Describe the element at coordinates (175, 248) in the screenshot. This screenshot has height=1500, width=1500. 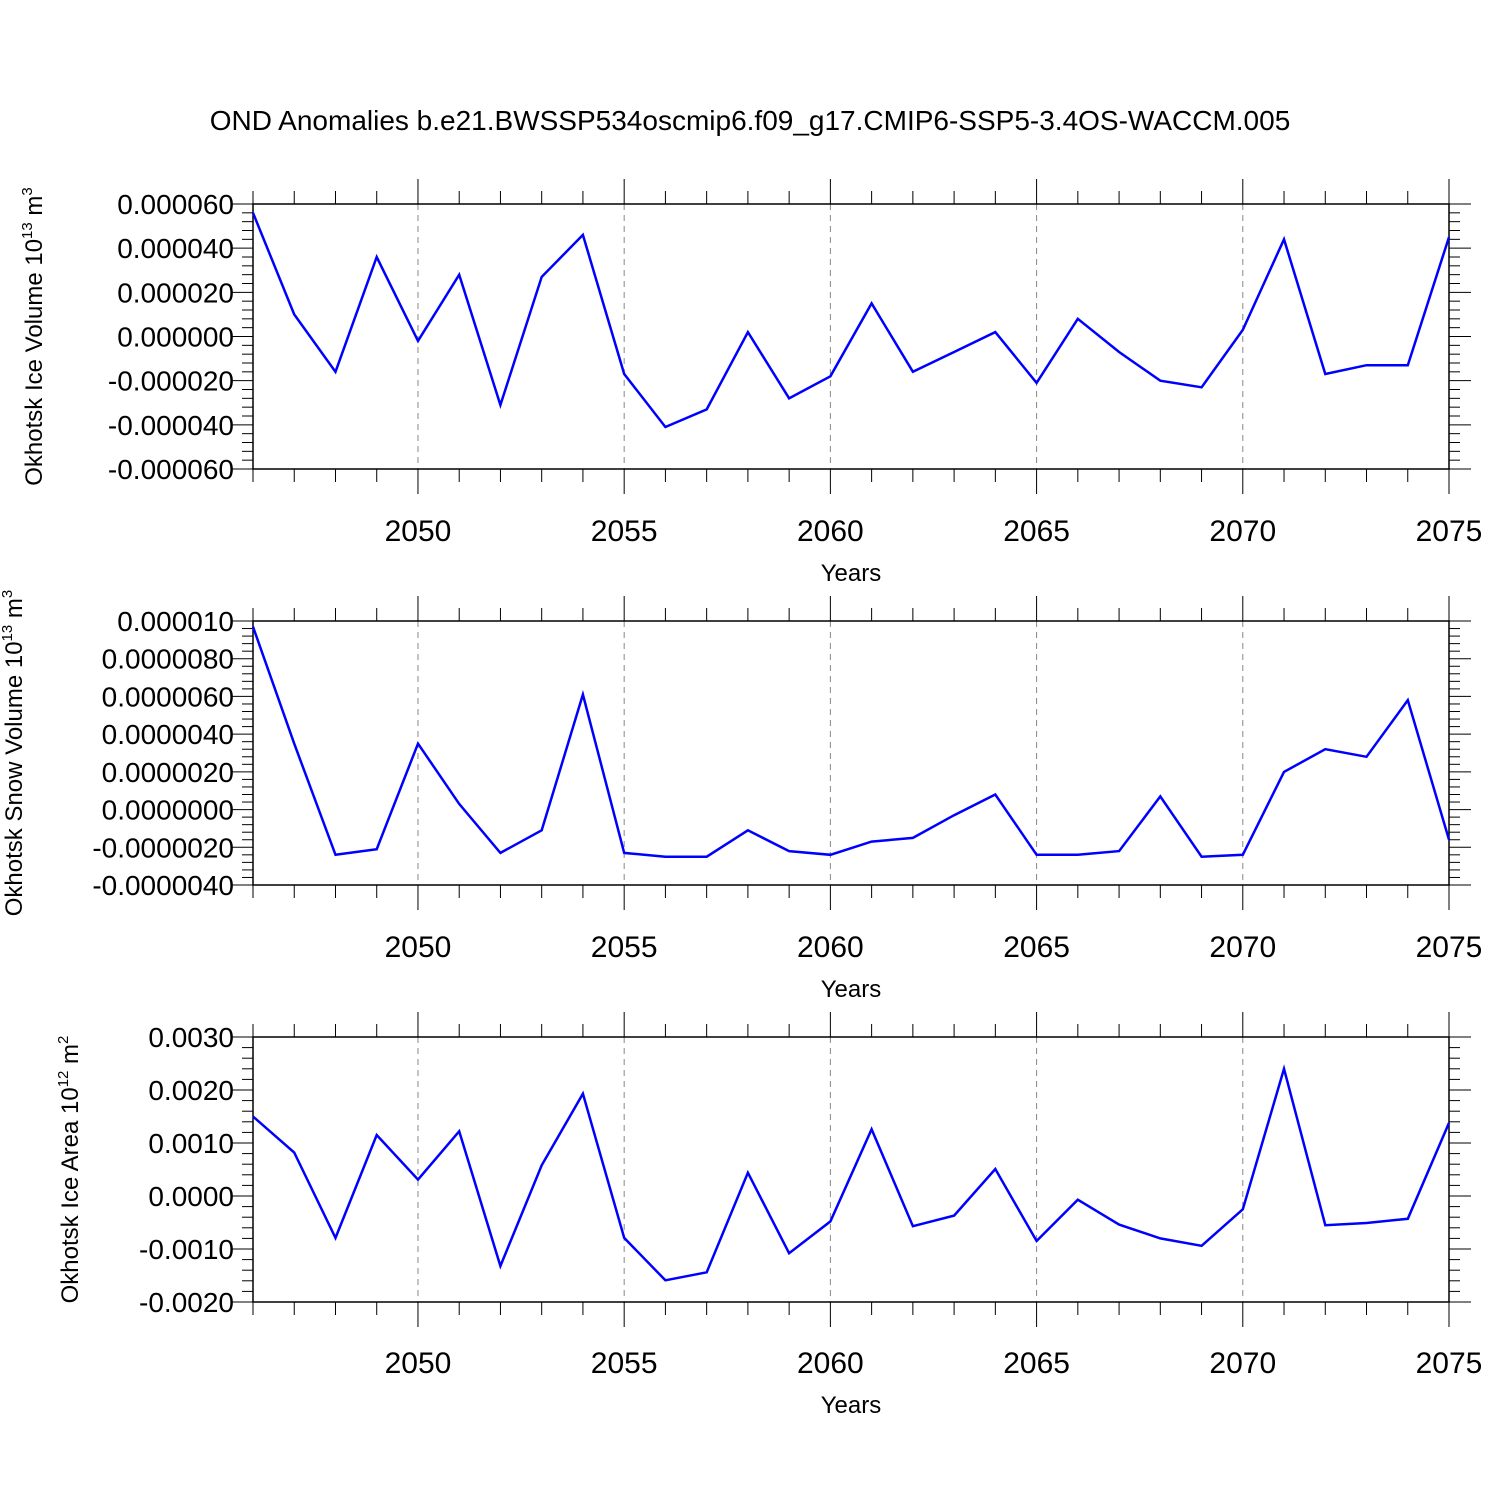
I see `y-tick-label: 0.000040` at that location.